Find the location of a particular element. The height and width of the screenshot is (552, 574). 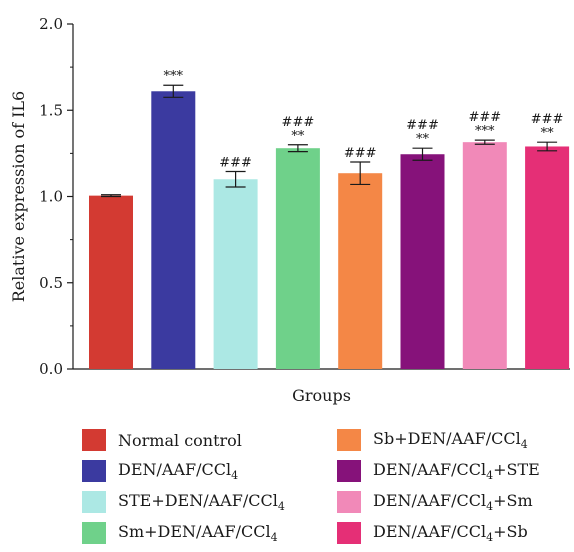

x-axis-title: Groups is located at coordinates (321, 395).